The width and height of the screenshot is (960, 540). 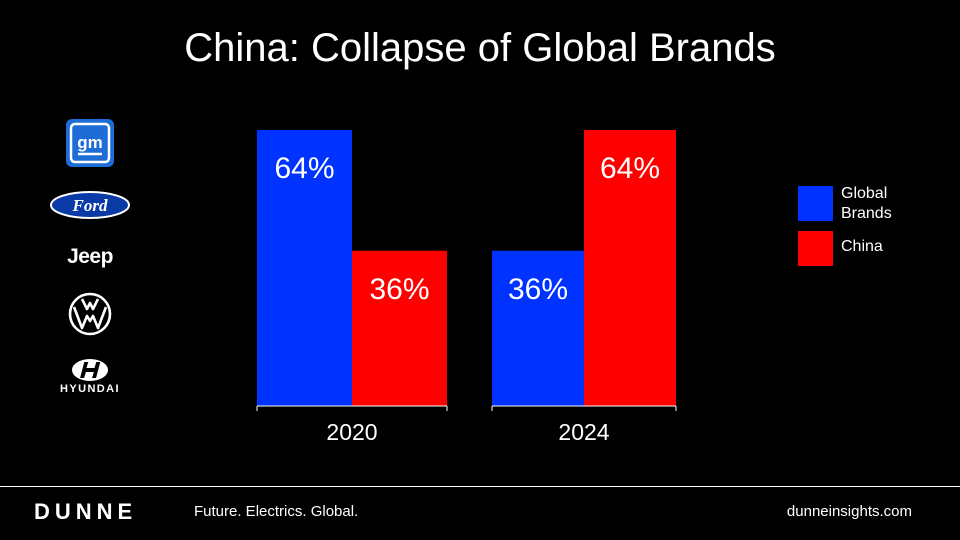 What do you see at coordinates (630, 168) in the screenshot?
I see `data-label-china-2024: 64%` at bounding box center [630, 168].